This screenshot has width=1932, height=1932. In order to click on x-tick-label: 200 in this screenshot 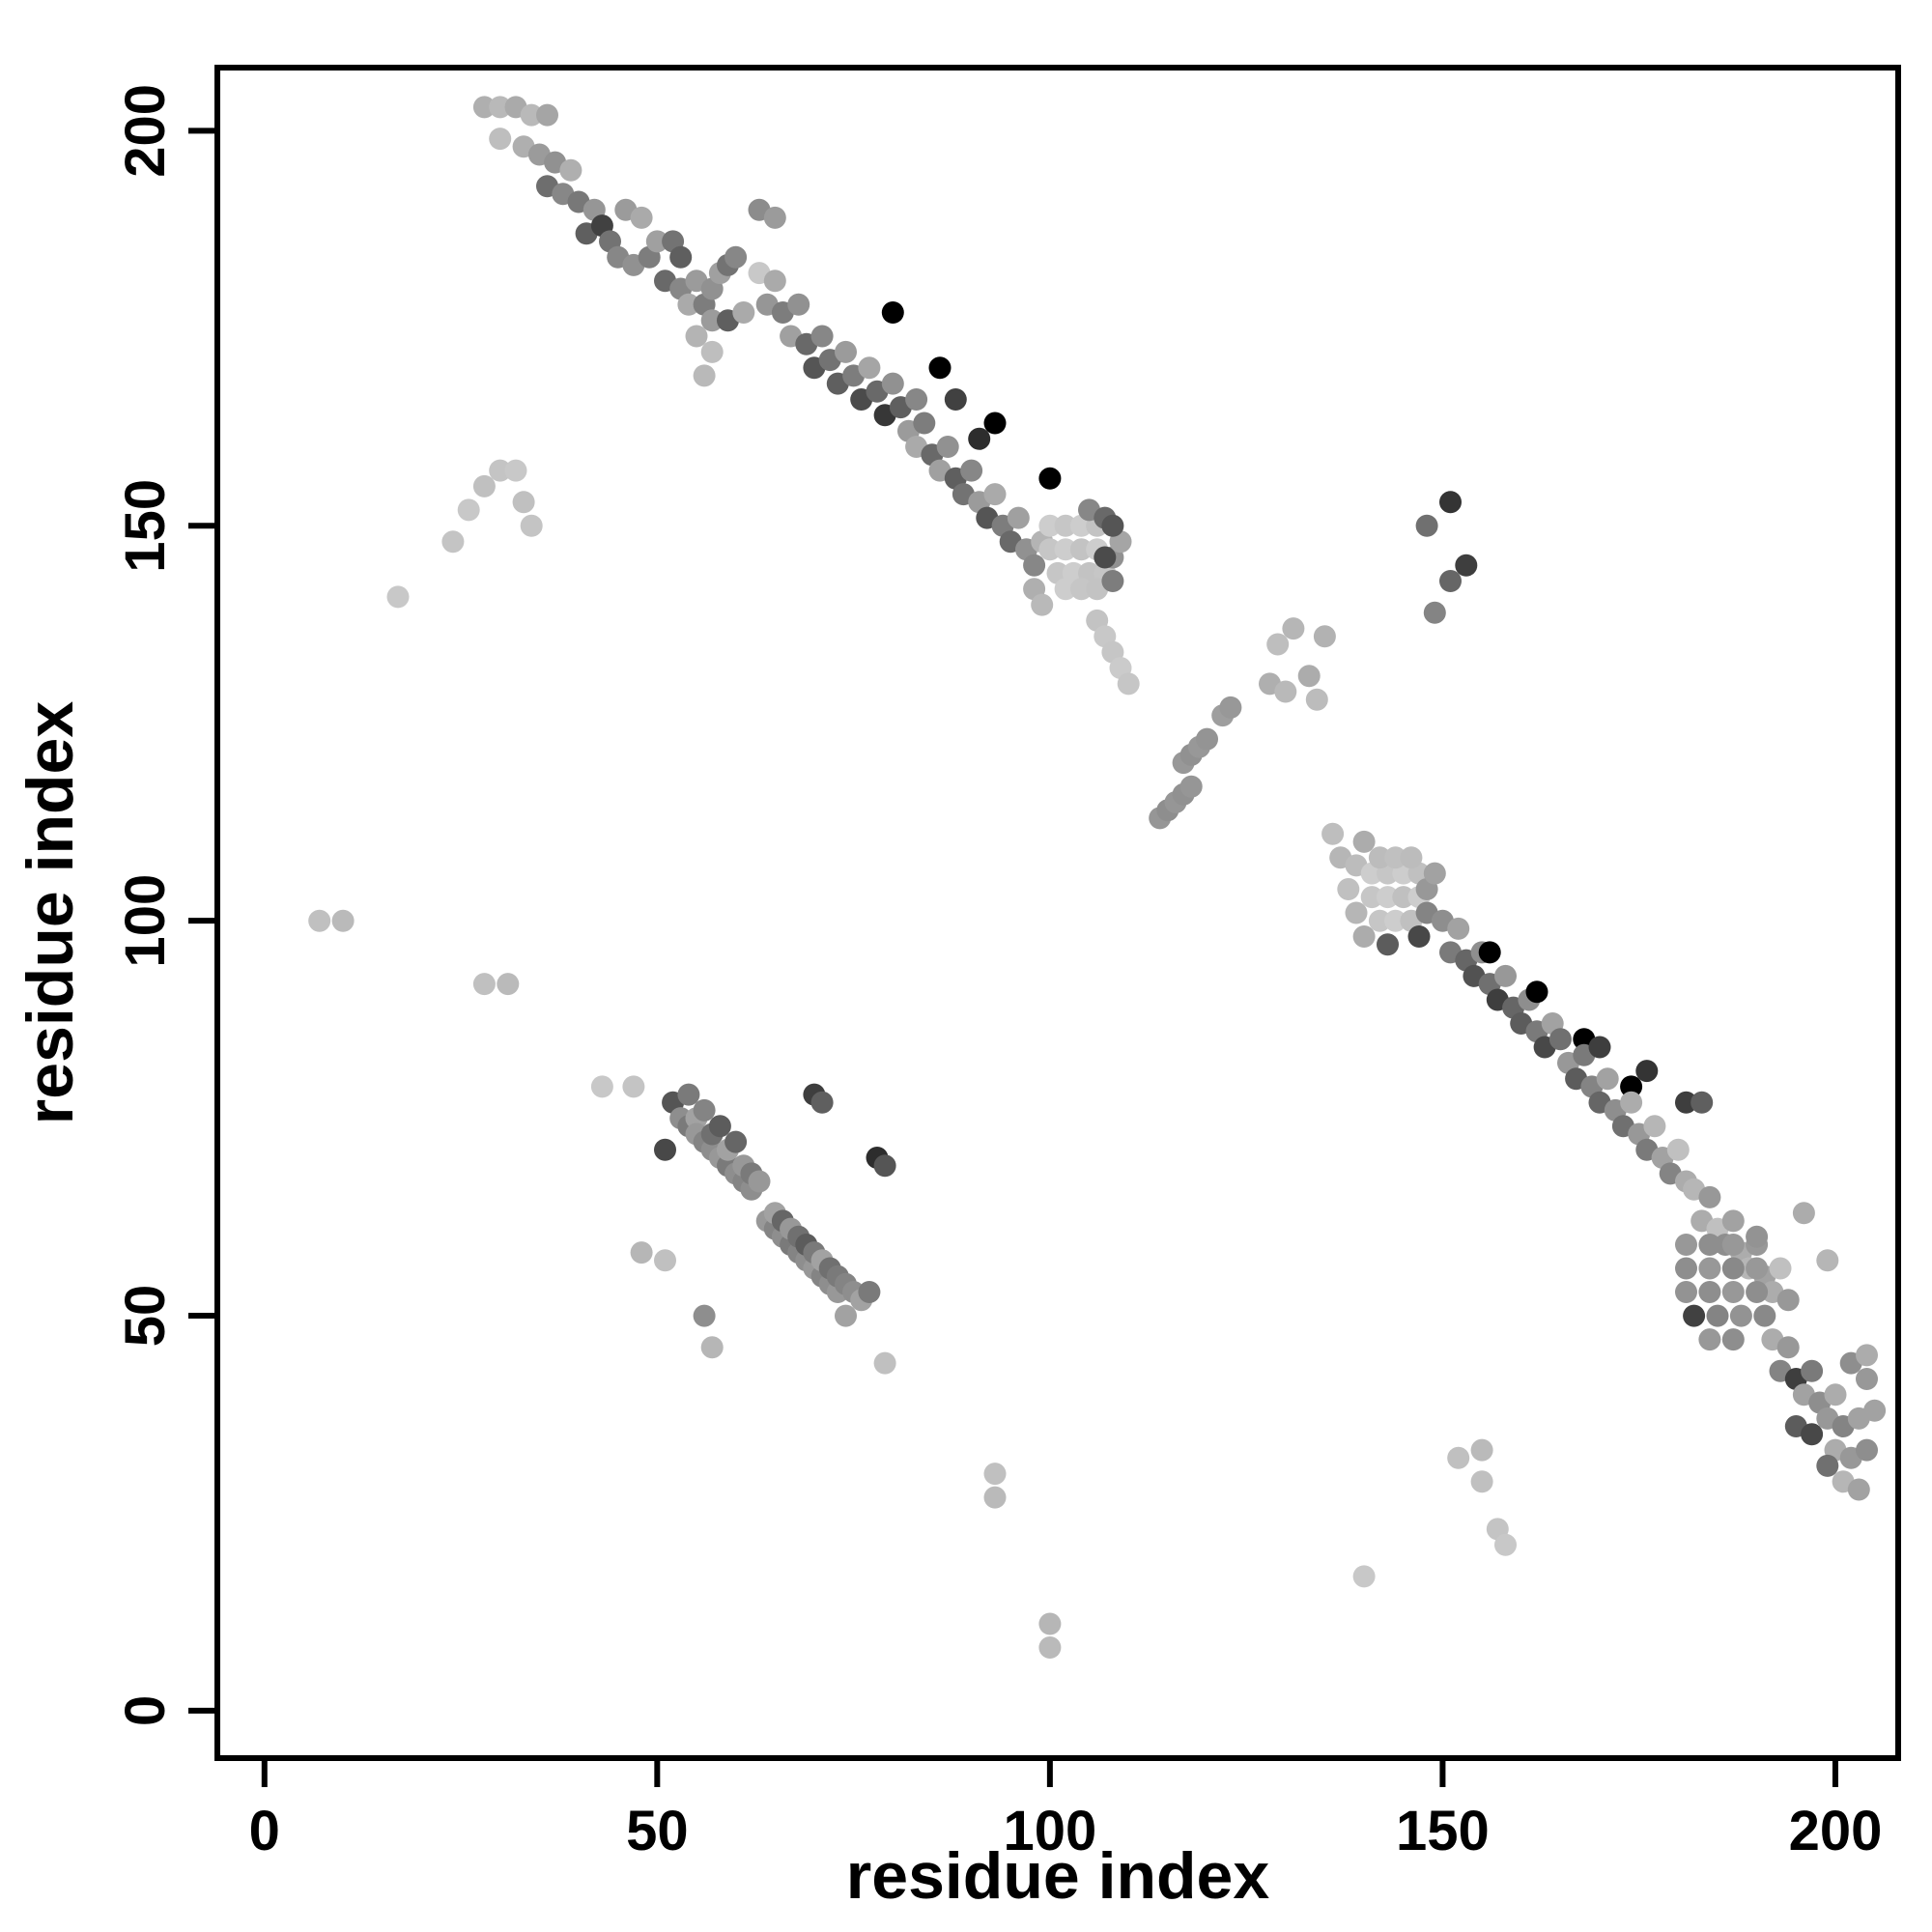, I will do `click(1836, 1831)`.